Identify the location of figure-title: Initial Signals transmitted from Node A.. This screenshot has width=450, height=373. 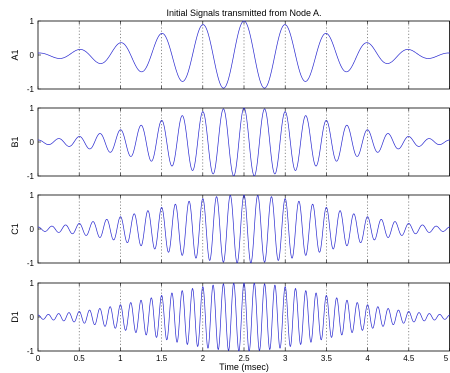
(243, 13).